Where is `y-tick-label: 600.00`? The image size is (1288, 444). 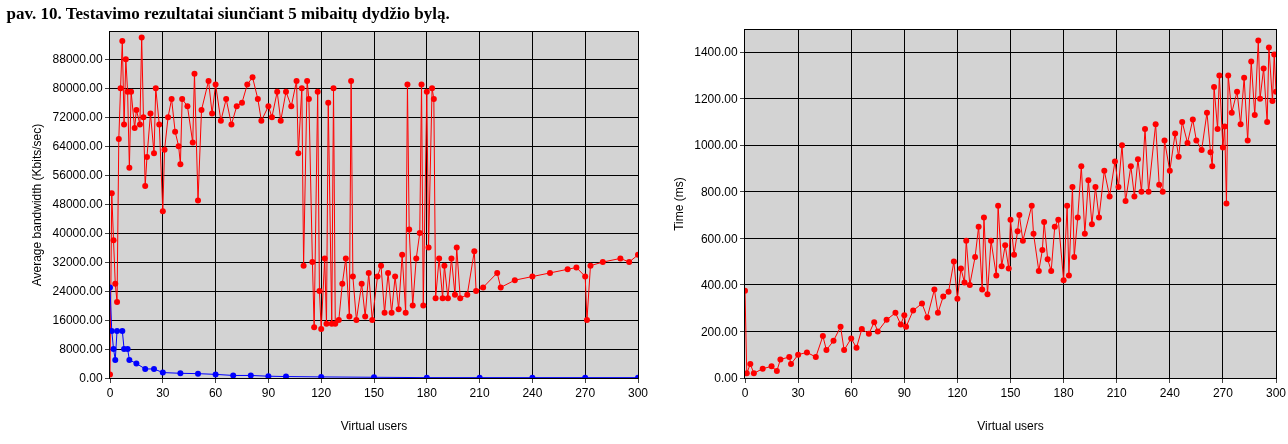
y-tick-label: 600.00 is located at coordinates (719, 238).